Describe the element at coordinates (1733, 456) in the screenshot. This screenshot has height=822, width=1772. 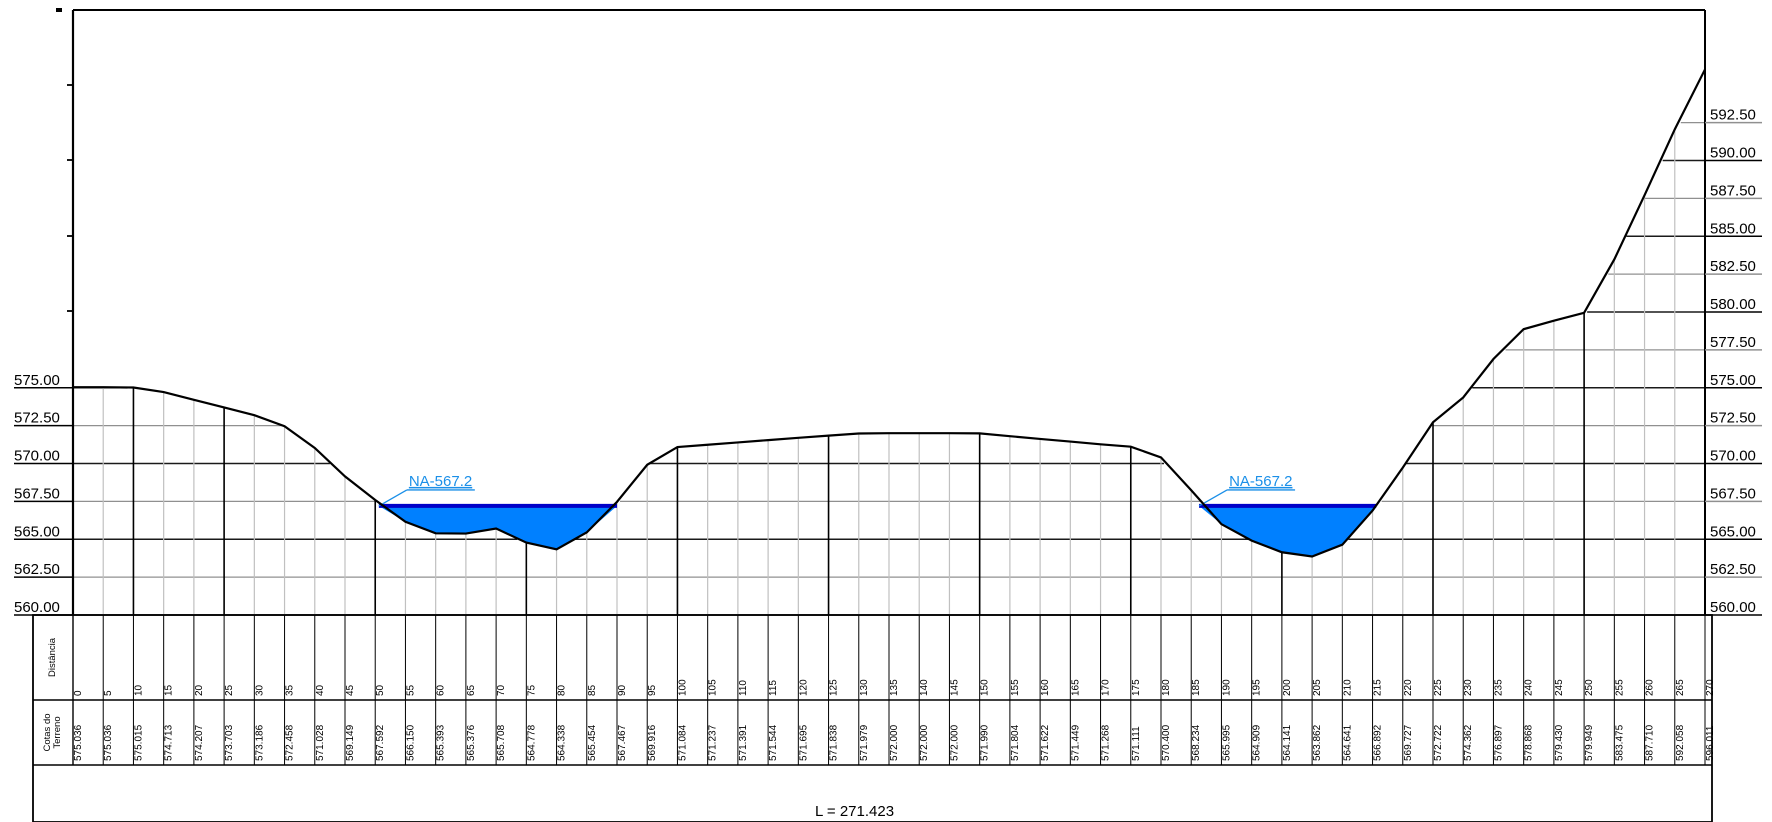
I see `right-tick-label: 570.00` at that location.